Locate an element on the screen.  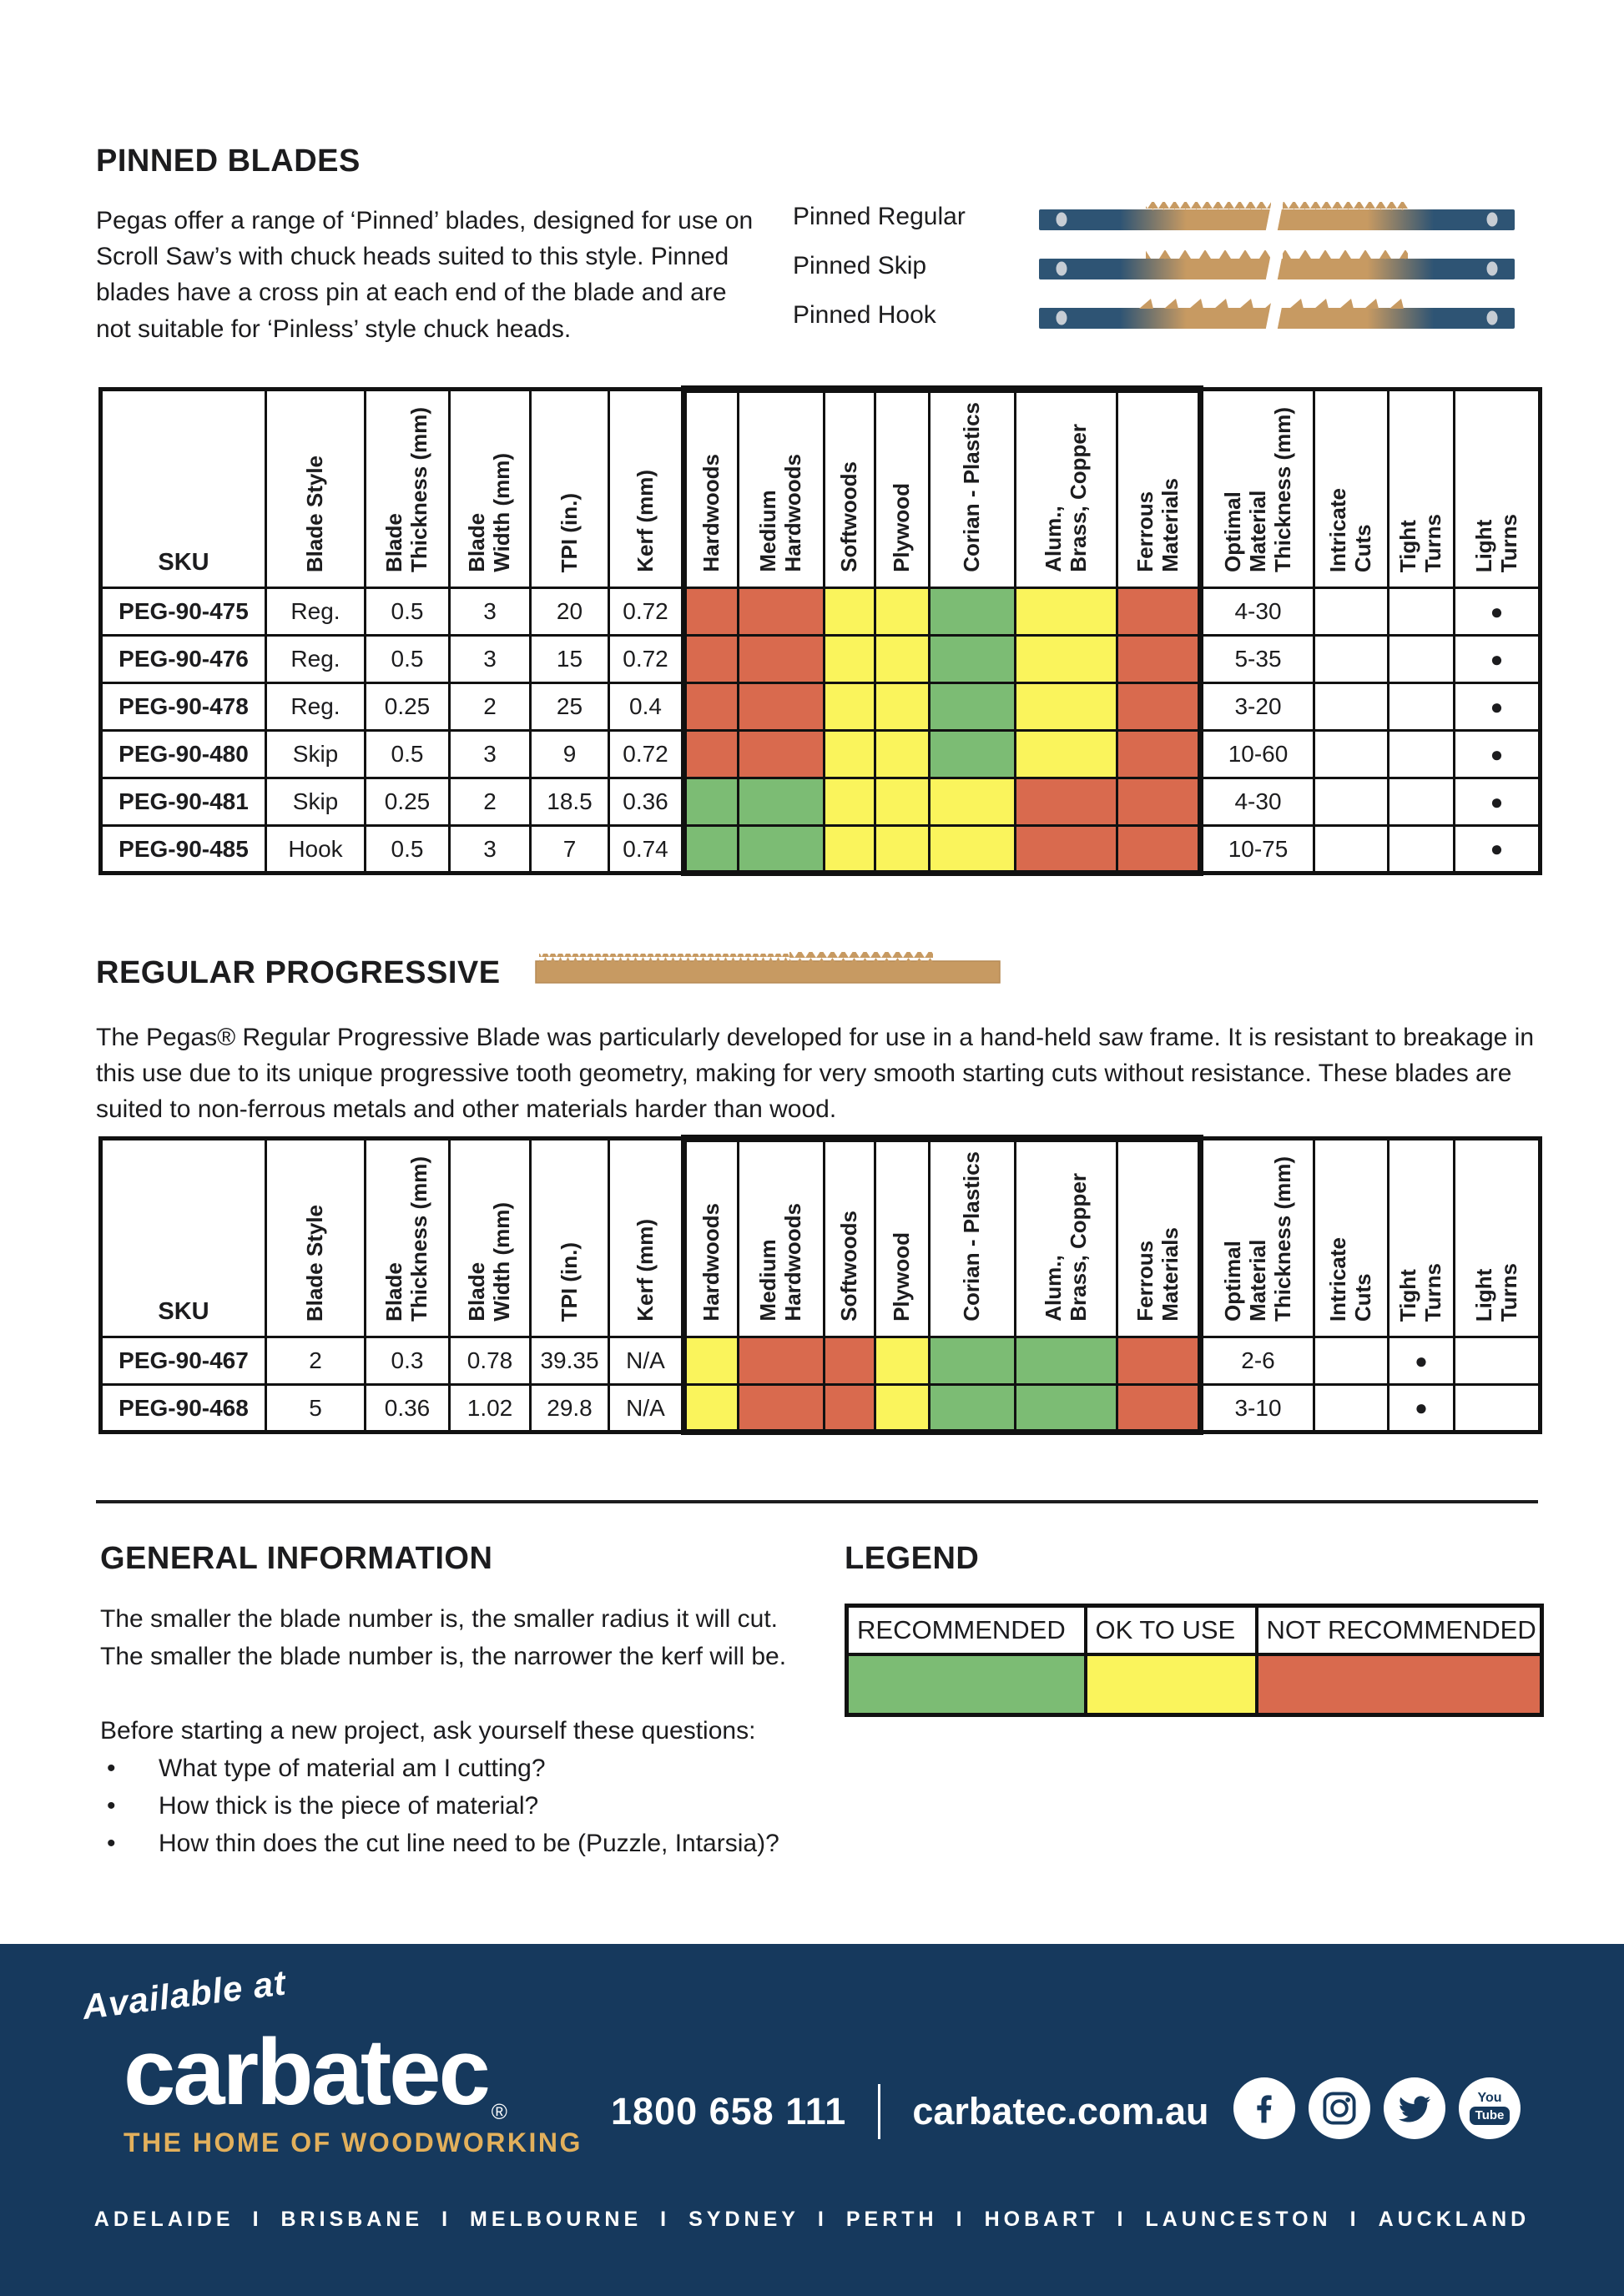
table-row: PEG-90-468 5 0.36 1.02 29.8 N/A 3-10 ● is located at coordinates (820, 1409).